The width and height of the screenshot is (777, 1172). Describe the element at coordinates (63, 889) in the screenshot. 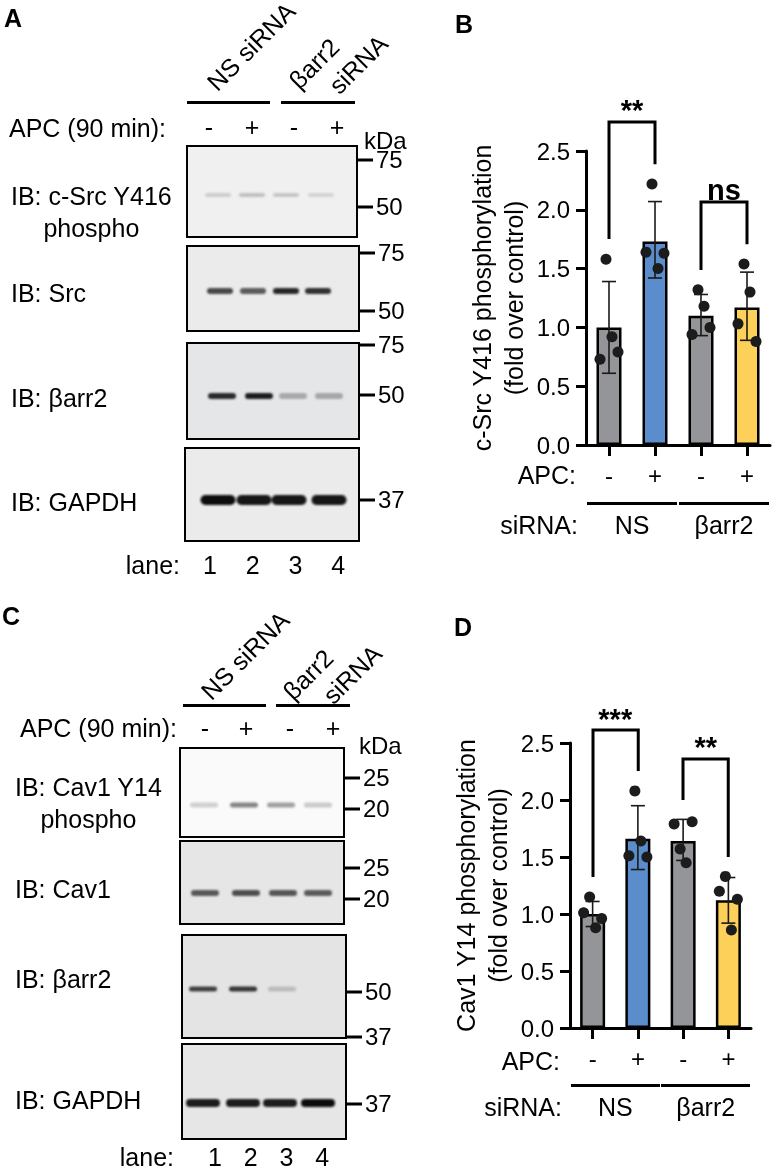

I see `text: IB: Cav1` at that location.